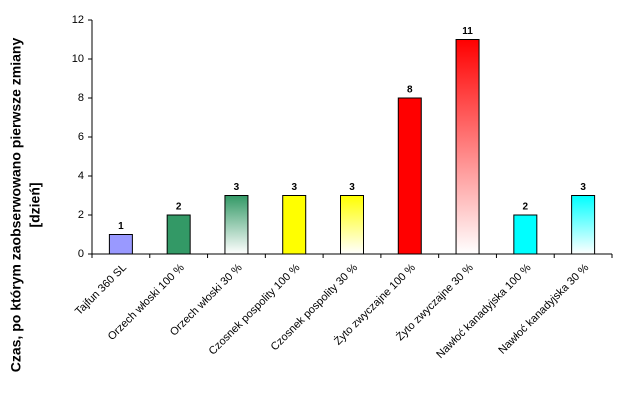 The height and width of the screenshot is (418, 620). I want to click on y-tick-label: 2, so click(81, 215).